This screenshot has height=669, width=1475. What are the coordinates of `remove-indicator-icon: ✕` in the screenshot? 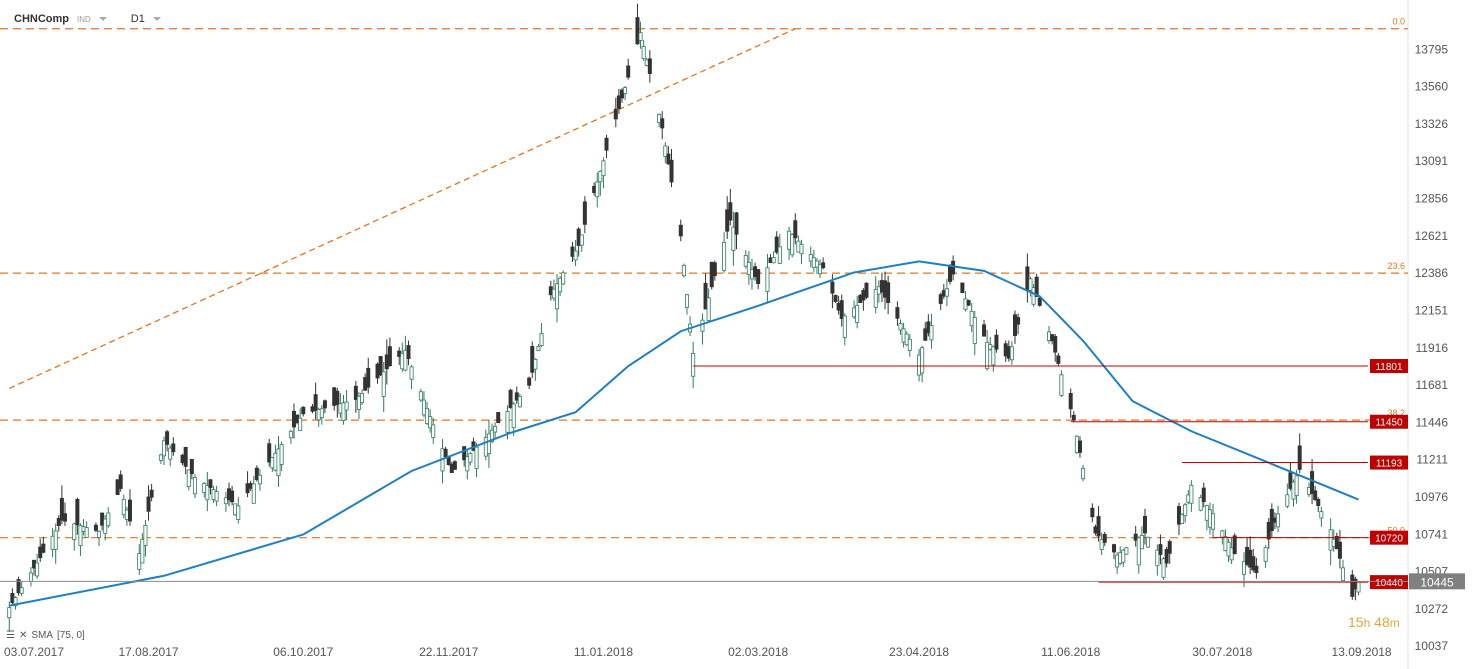 It's located at (23, 635).